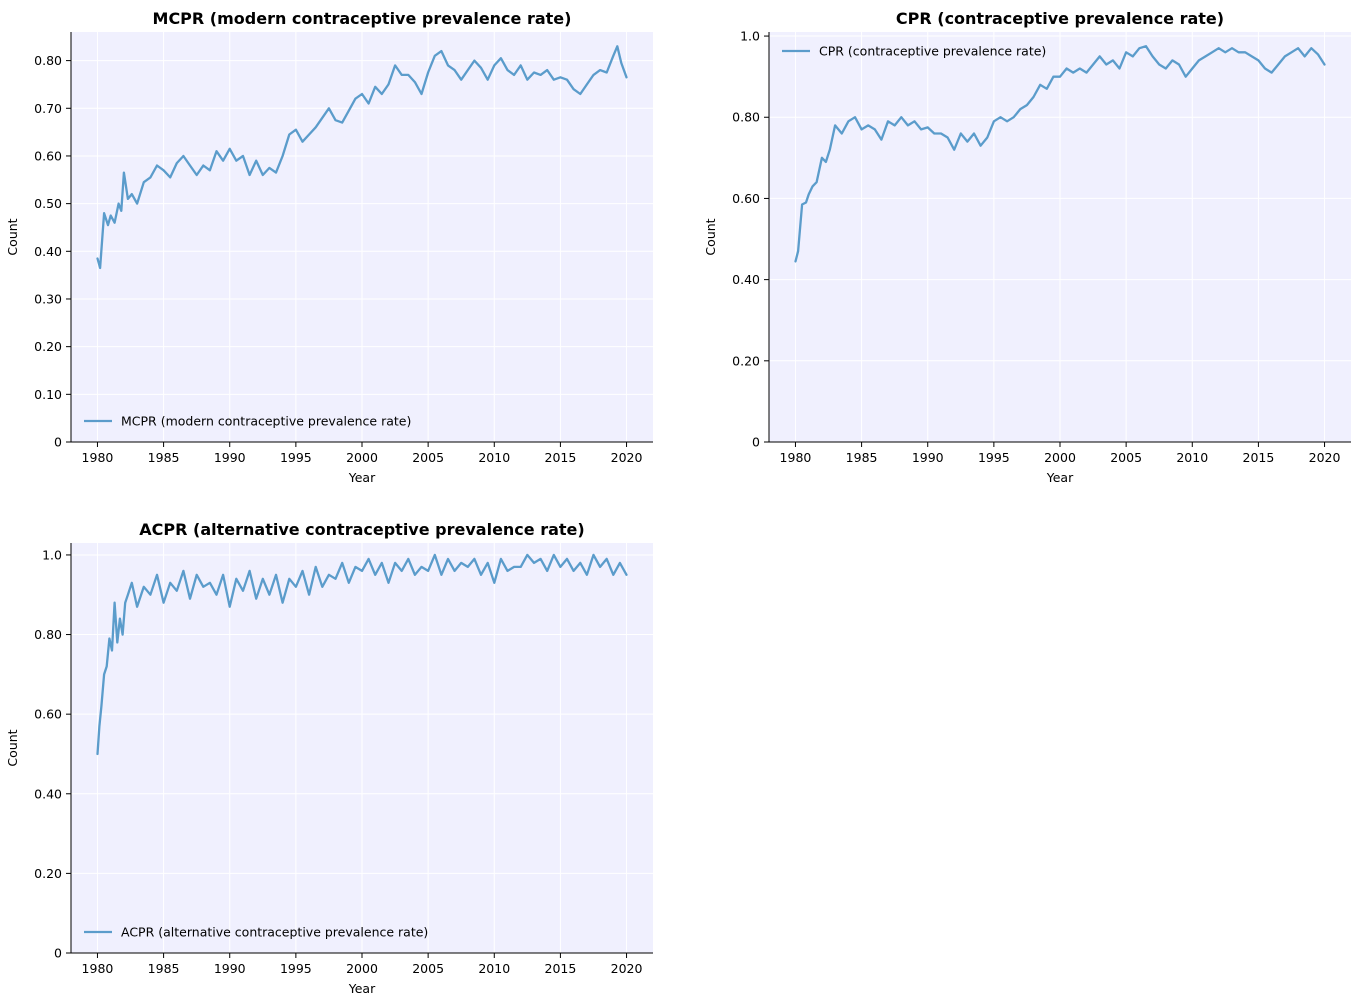 Image resolution: width=1360 pixels, height=1005 pixels. I want to click on legend-label: CPR (contraceptive prevalence rate), so click(932, 51).